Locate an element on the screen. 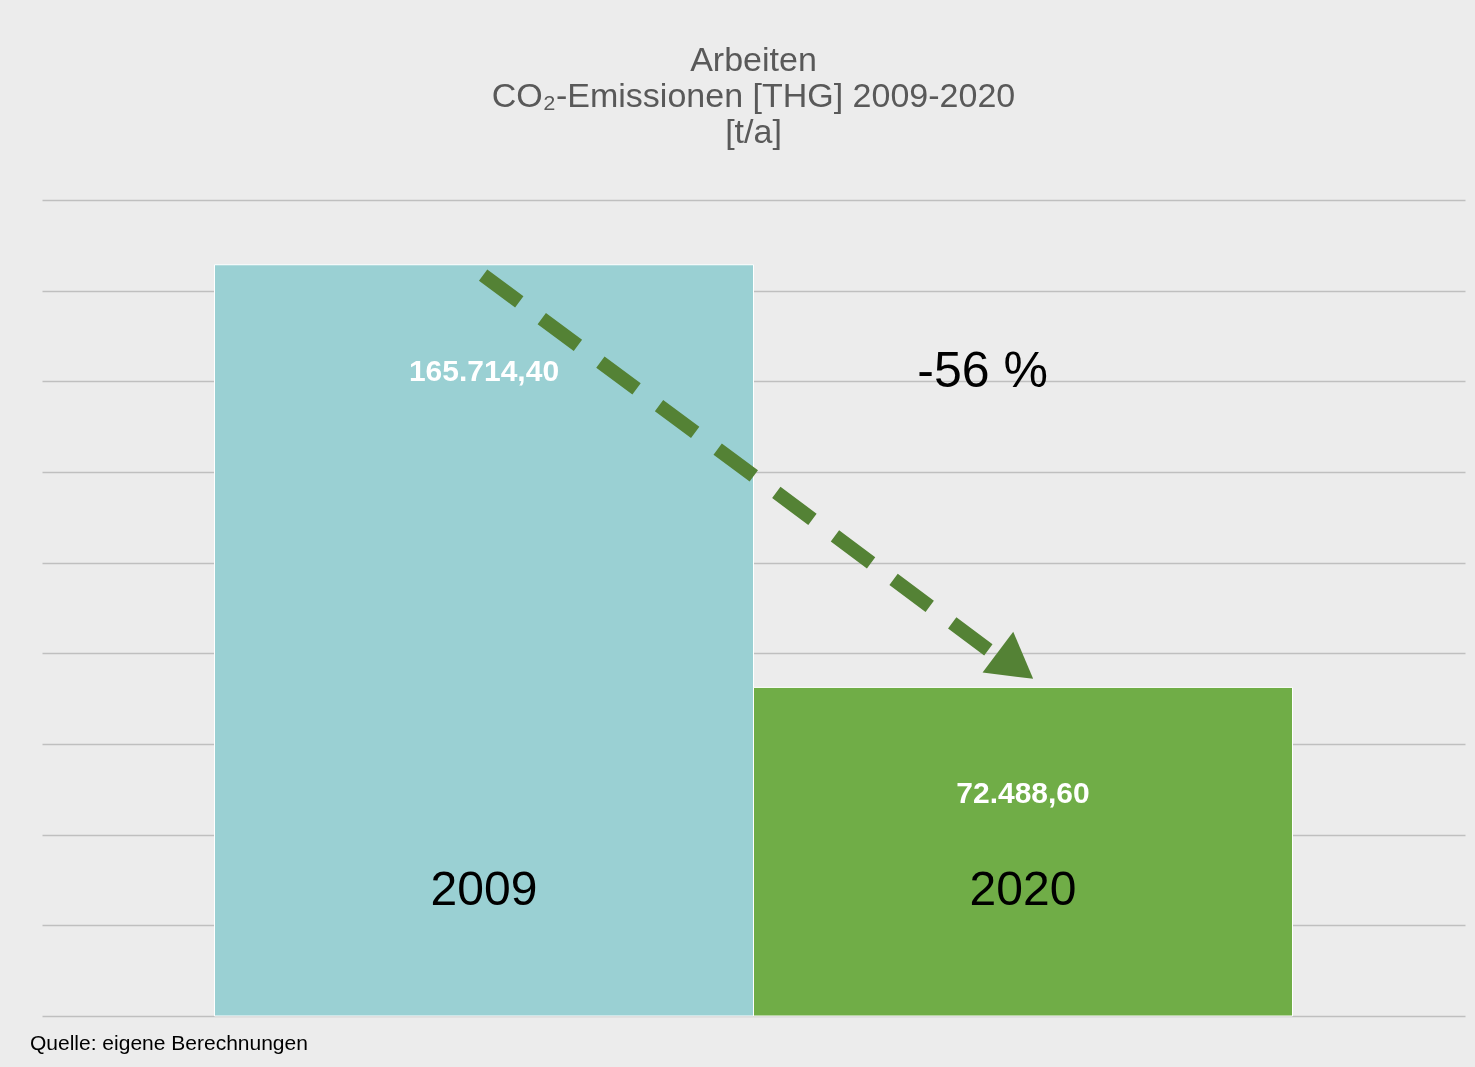 The width and height of the screenshot is (1475, 1067). x-tick-label: 2009 is located at coordinates (484, 888).